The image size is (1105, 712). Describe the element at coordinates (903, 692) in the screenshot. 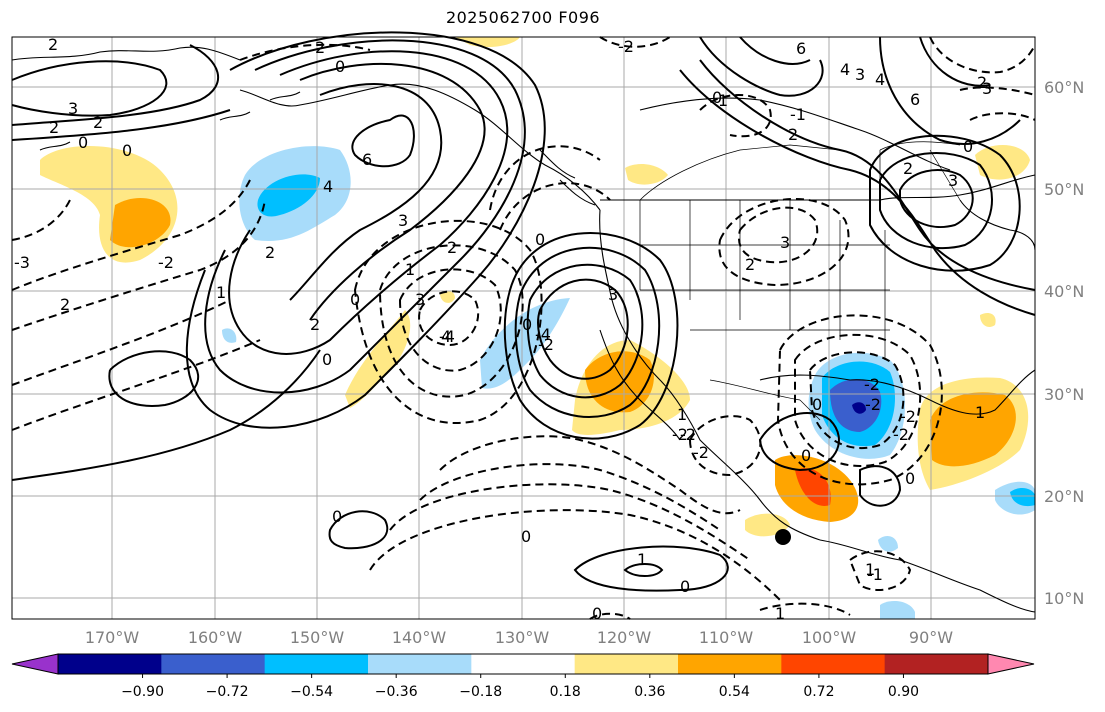

I see `colorbar-tick-label: 0.90` at that location.